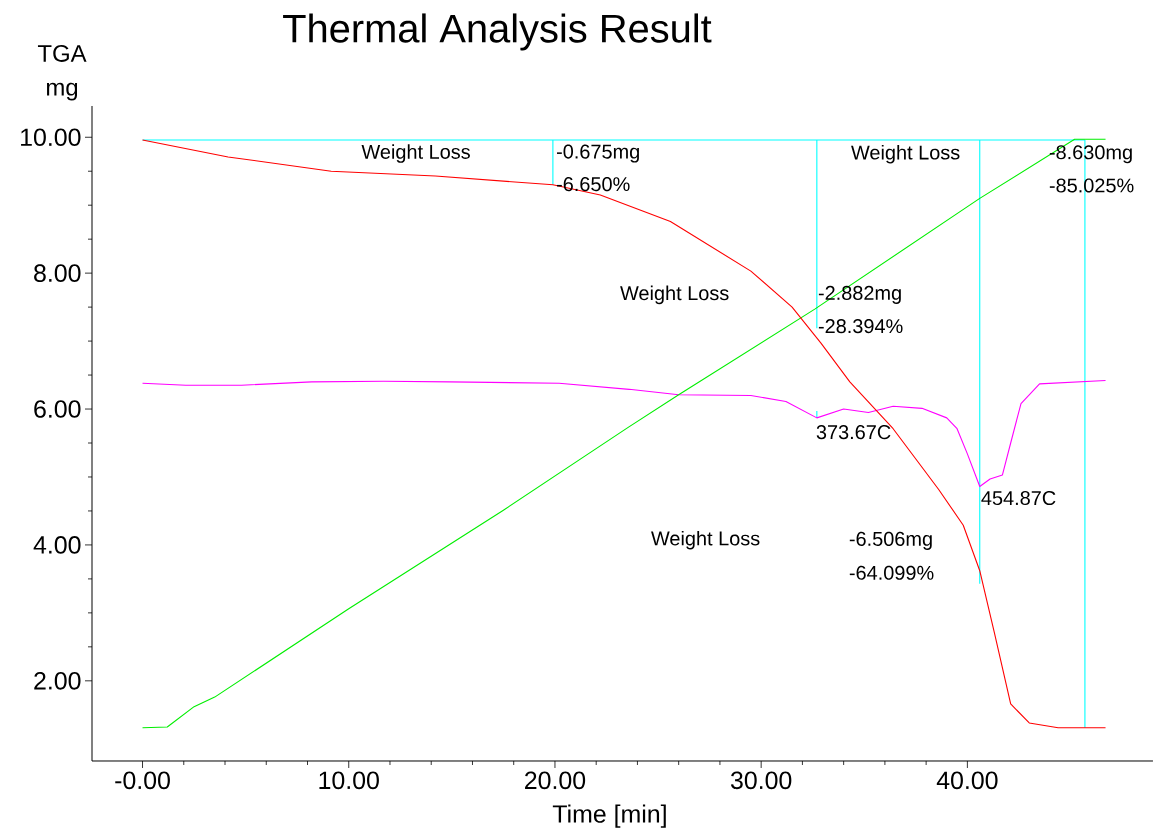 The width and height of the screenshot is (1158, 831). I want to click on x-tick-label: 10.00, so click(349, 780).